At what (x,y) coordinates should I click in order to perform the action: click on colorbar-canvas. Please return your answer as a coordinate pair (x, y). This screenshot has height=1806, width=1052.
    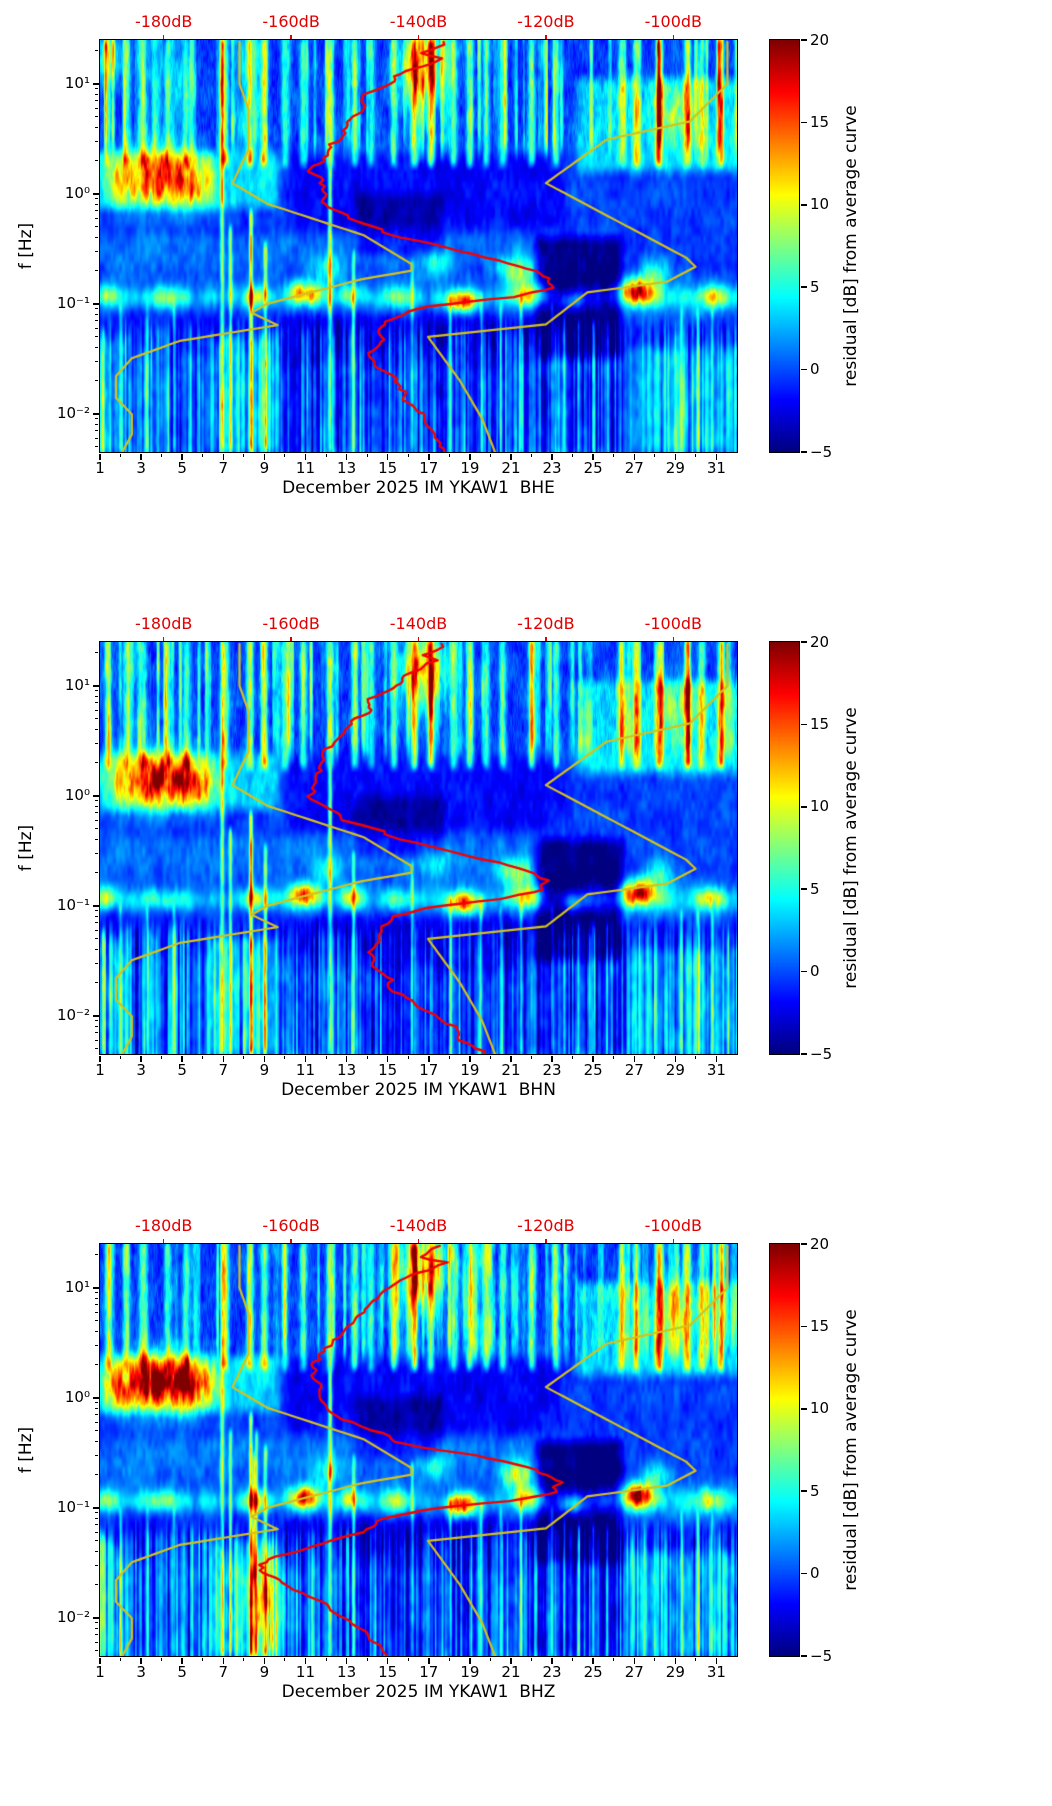
    Looking at the image, I should click on (784, 246).